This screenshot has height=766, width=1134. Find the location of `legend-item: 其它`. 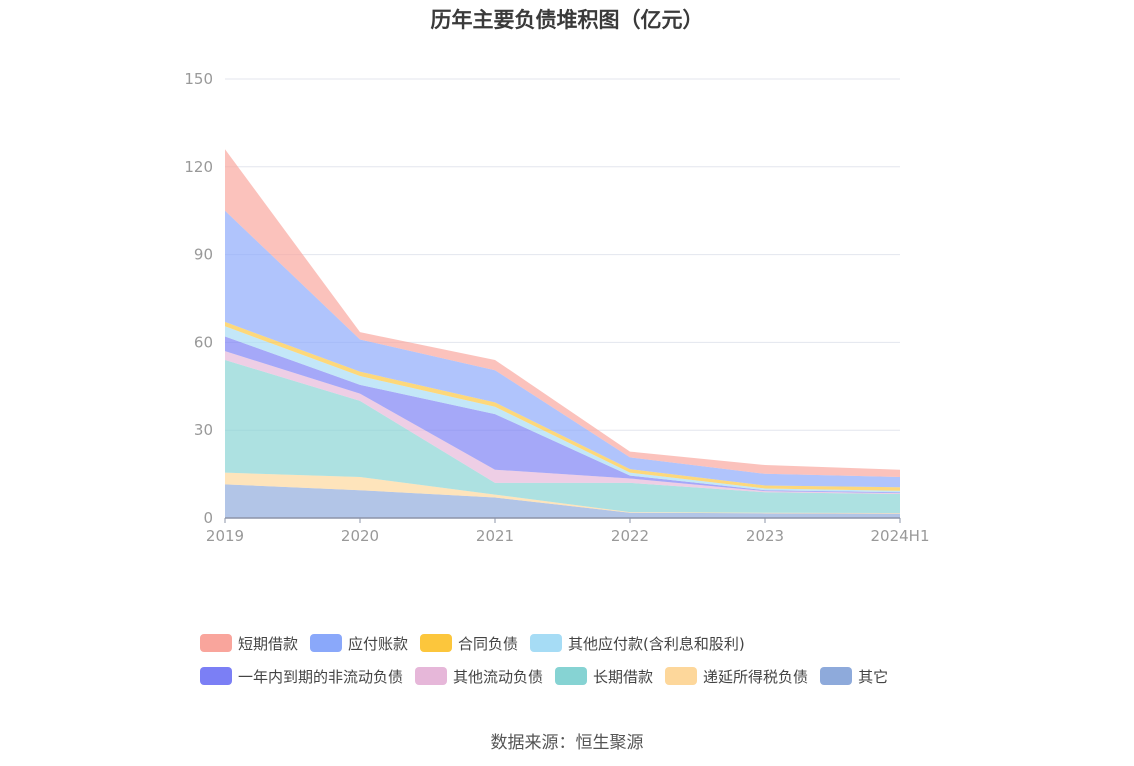

legend-item: 其它 is located at coordinates (854, 676).